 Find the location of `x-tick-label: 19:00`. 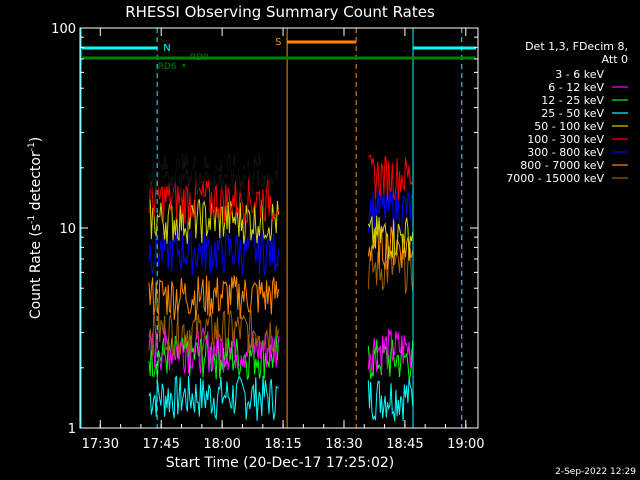

x-tick-label: 19:00 is located at coordinates (465, 444).